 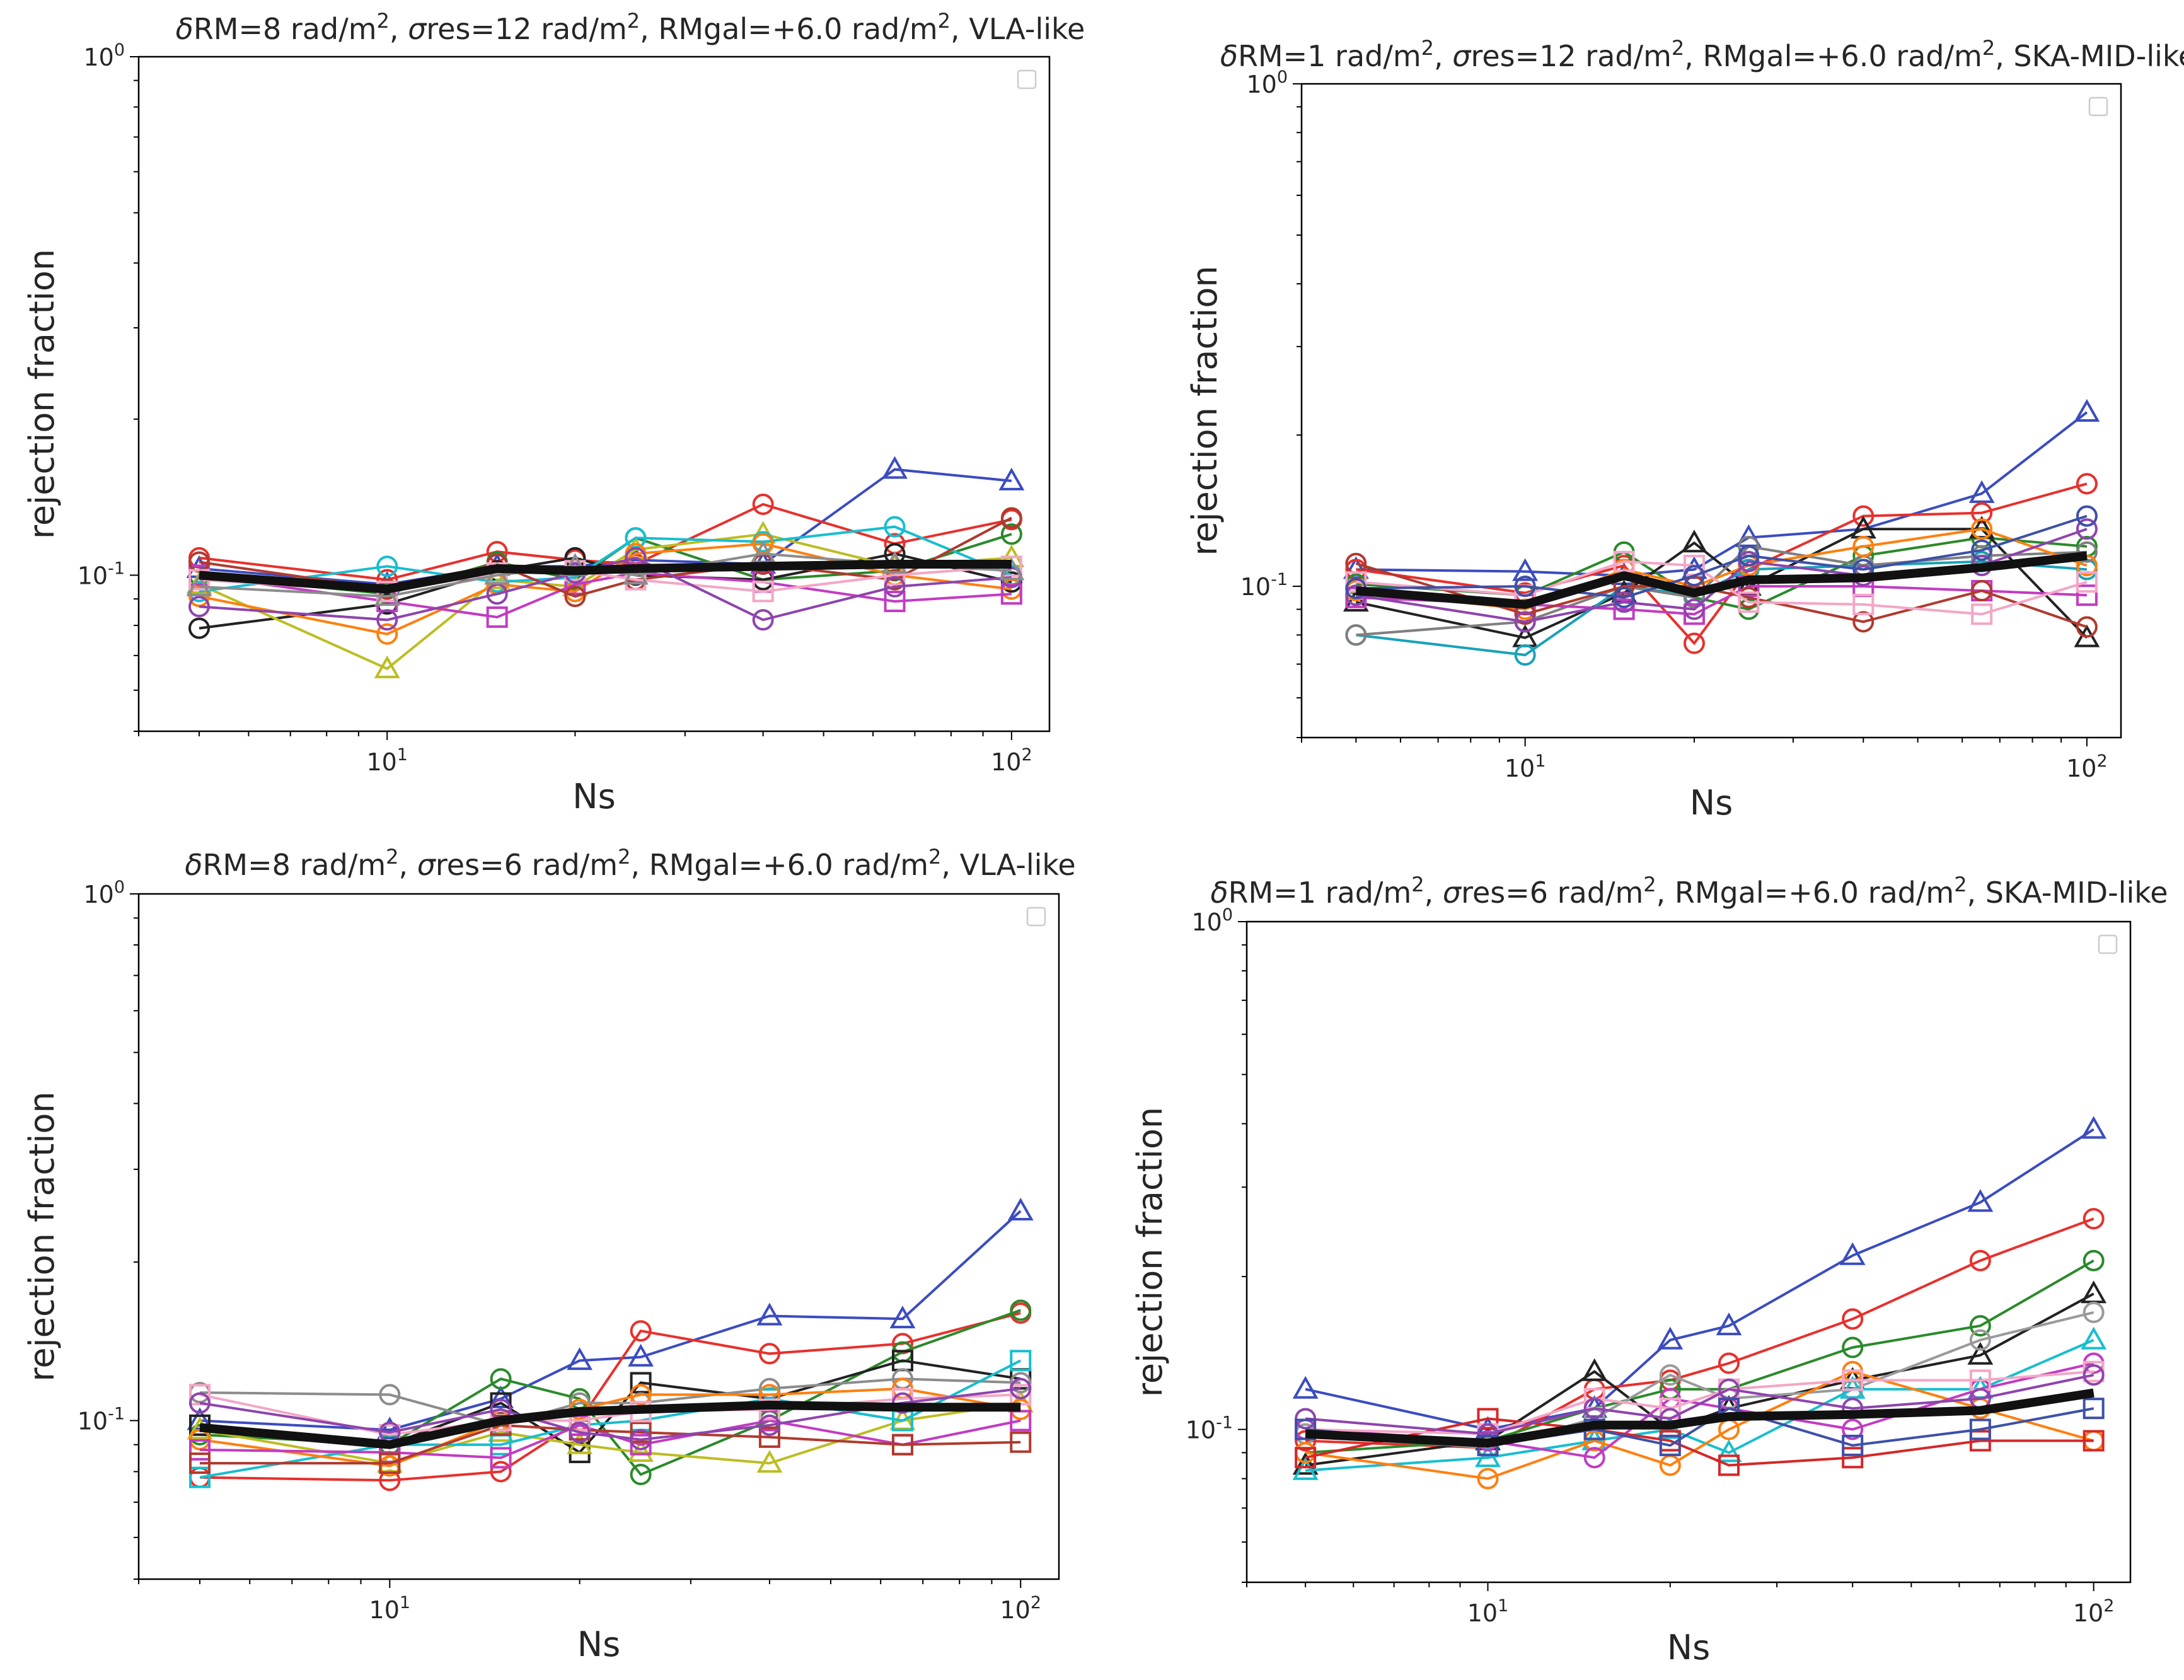 I want to click on x-tick-label: 102, so click(x=1020, y=1608).